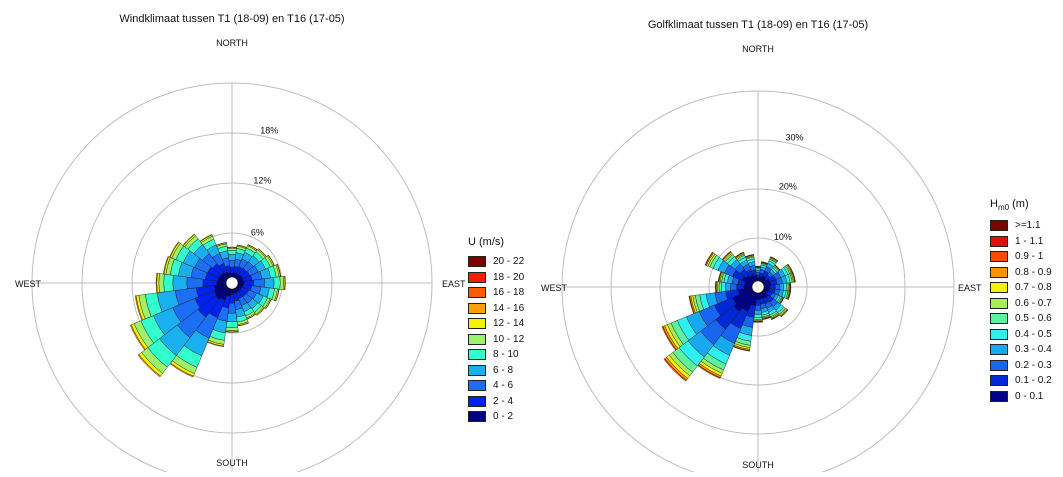 The image size is (1063, 477). I want to click on wave-legend-label: 0.3 - 0.4, so click(1033, 349).